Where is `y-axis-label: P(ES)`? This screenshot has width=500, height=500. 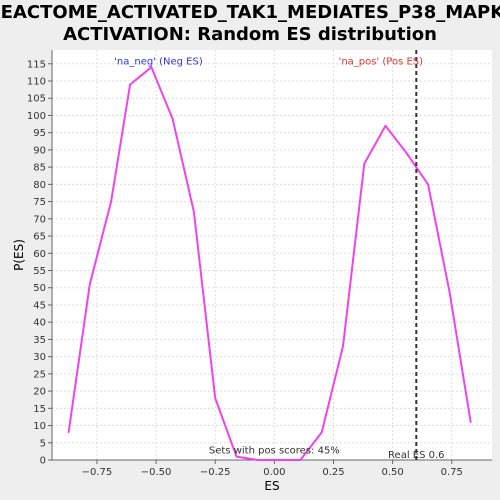
y-axis-label: P(ES) is located at coordinates (19, 255).